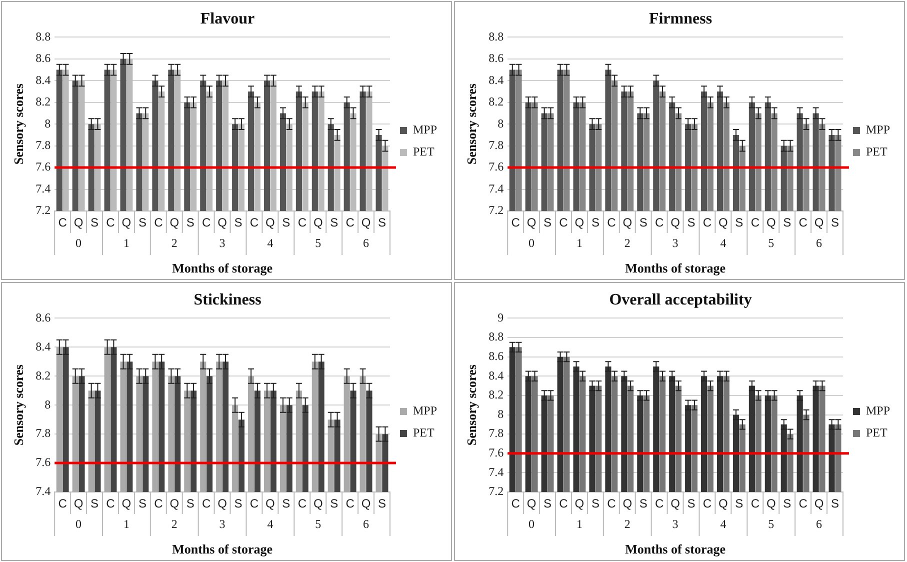 The height and width of the screenshot is (562, 907). I want to click on chart-title: Flavour, so click(227, 19).